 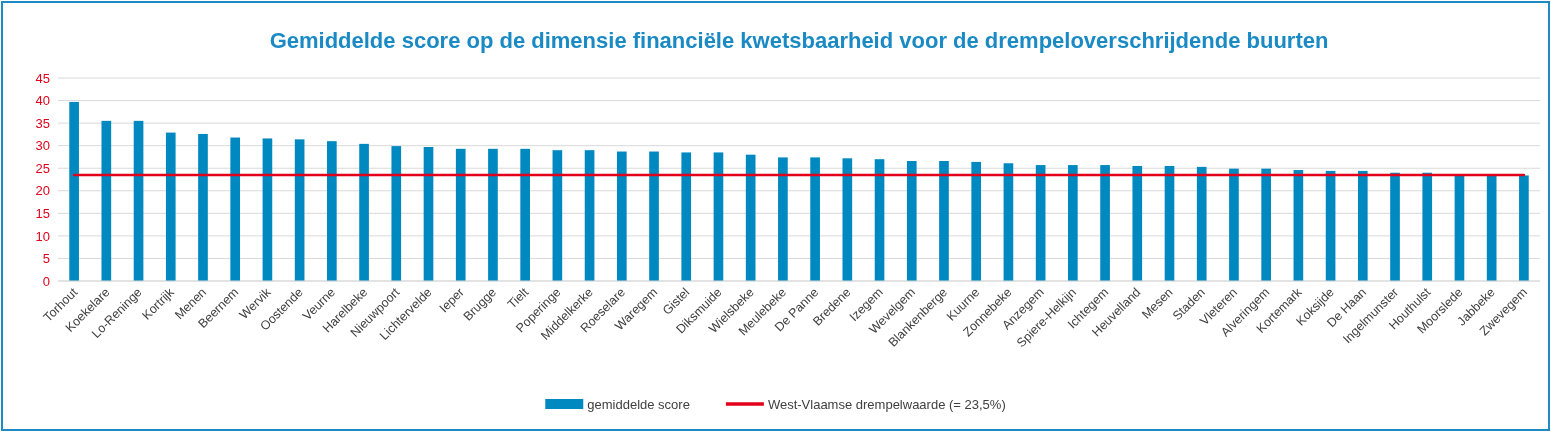 What do you see at coordinates (42, 191) in the screenshot?
I see `y-tick-label: 20` at bounding box center [42, 191].